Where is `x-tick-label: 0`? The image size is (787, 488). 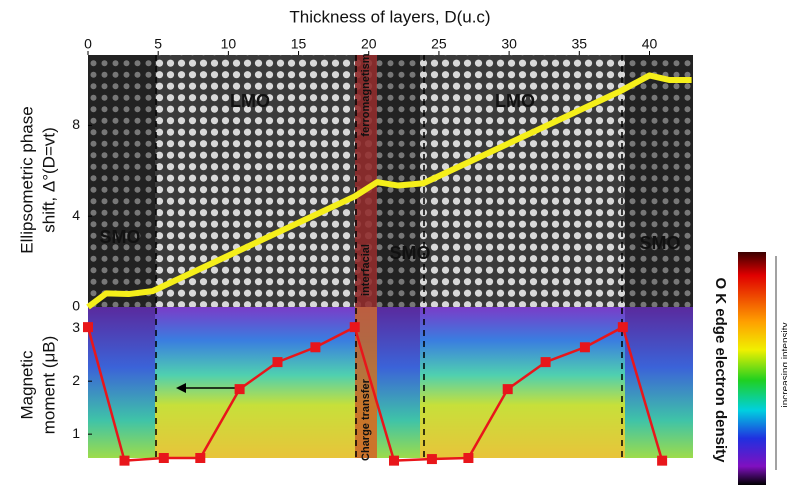
x-tick-label: 0 is located at coordinates (88, 44).